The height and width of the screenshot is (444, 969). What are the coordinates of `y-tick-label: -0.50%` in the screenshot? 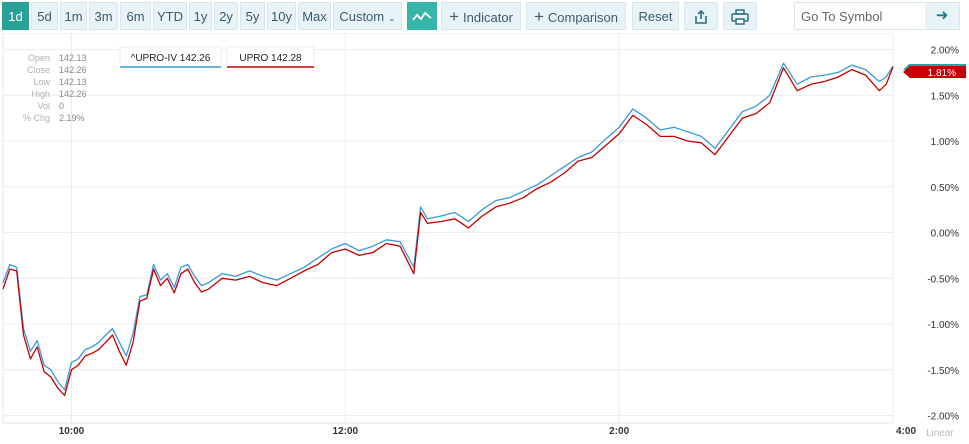 It's located at (943, 279).